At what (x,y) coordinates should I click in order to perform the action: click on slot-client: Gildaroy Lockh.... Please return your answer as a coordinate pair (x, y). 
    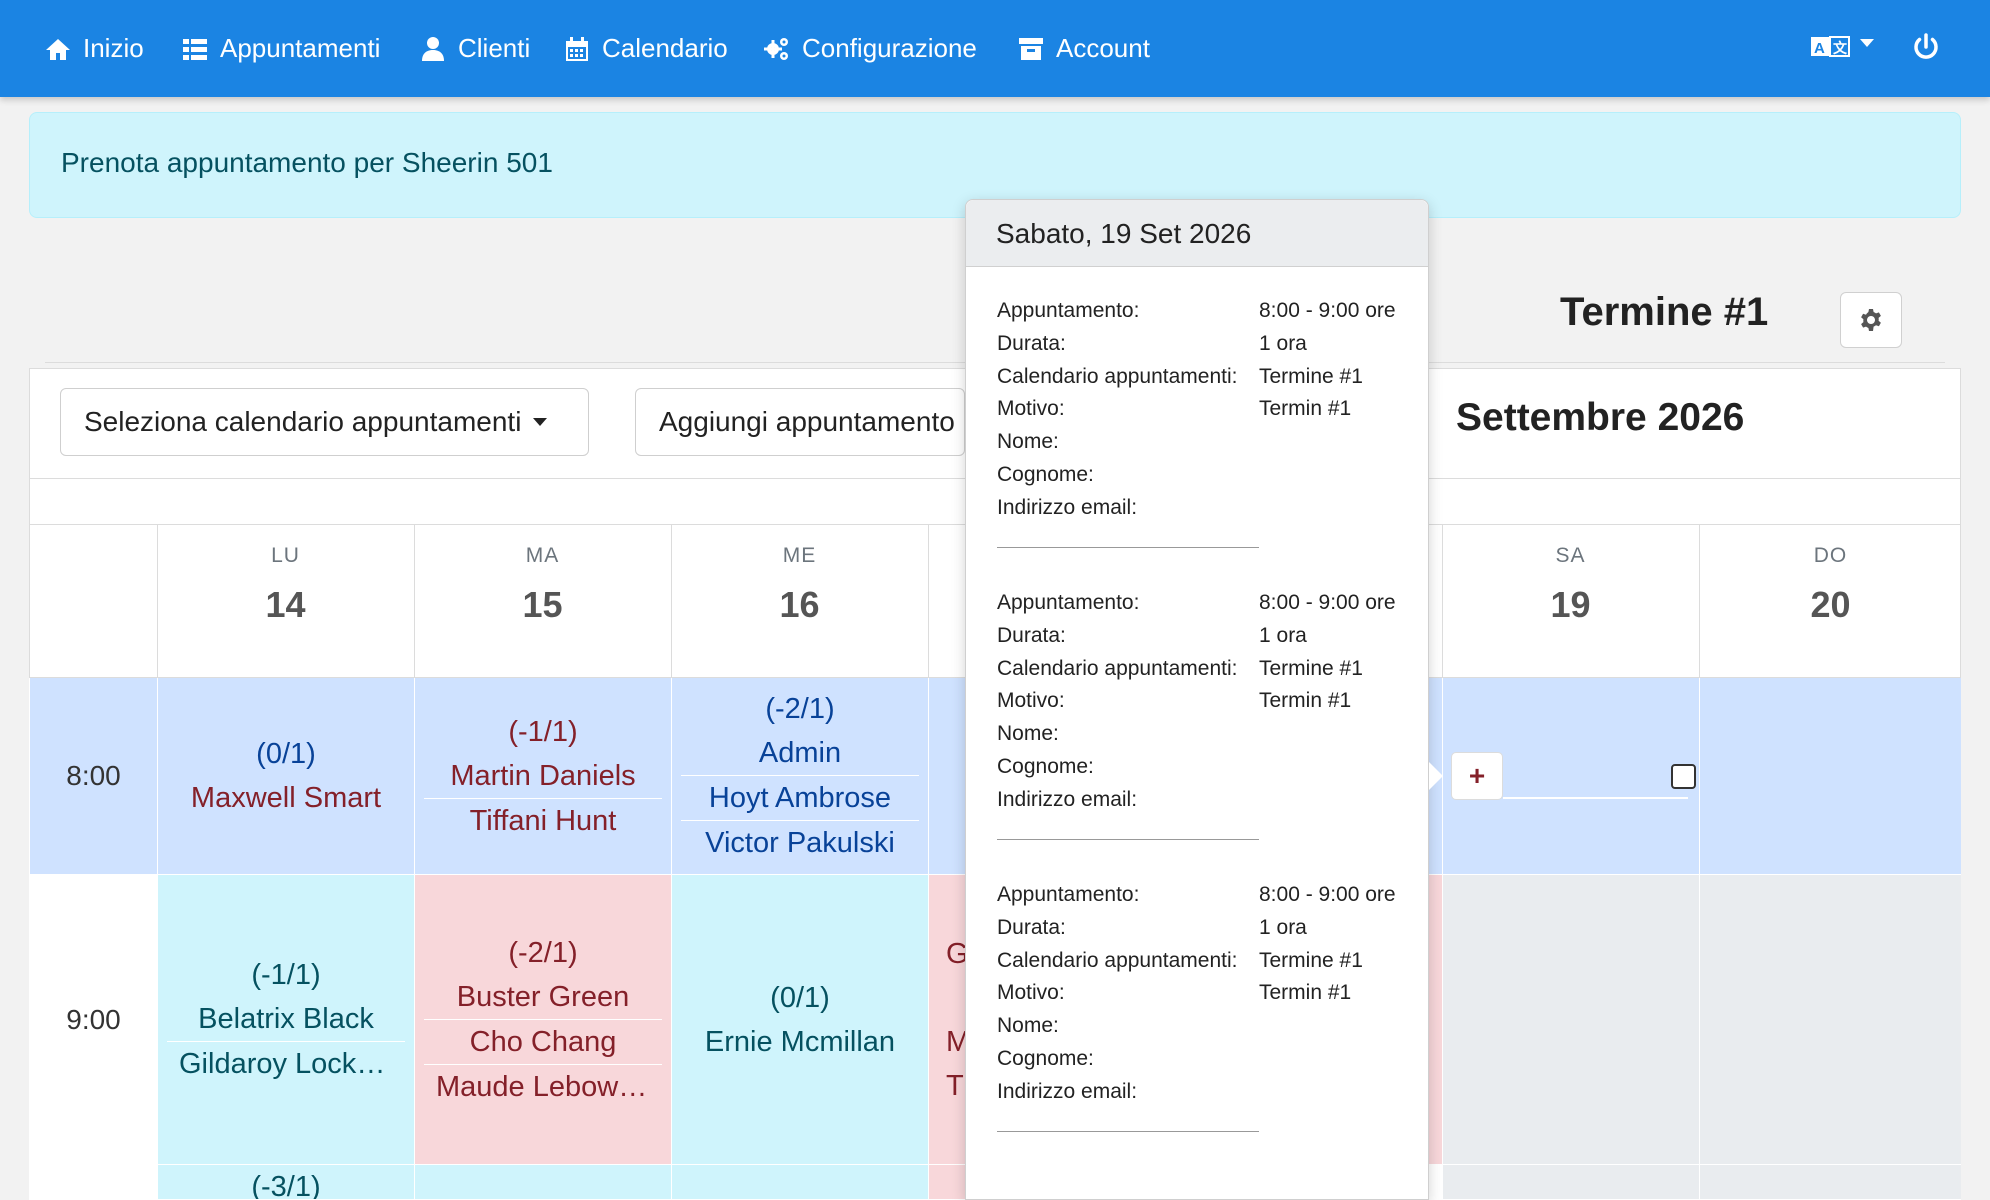
    Looking at the image, I should click on (286, 1063).